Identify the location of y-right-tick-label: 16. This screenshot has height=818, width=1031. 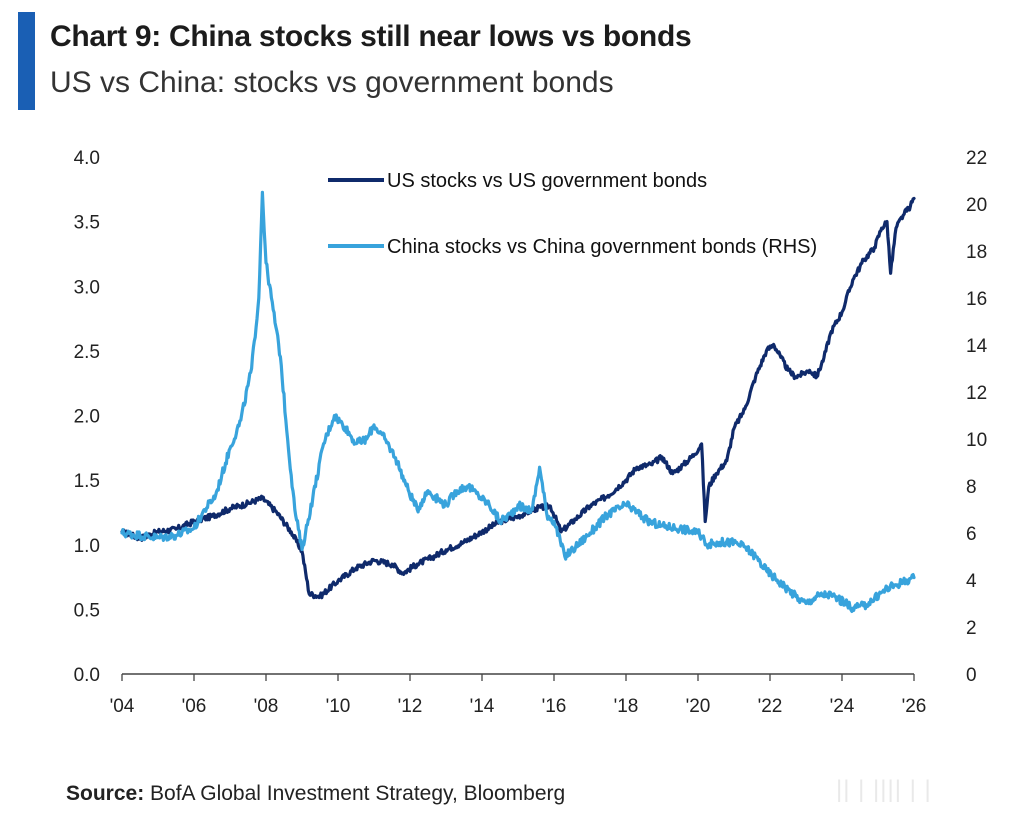
(976, 299).